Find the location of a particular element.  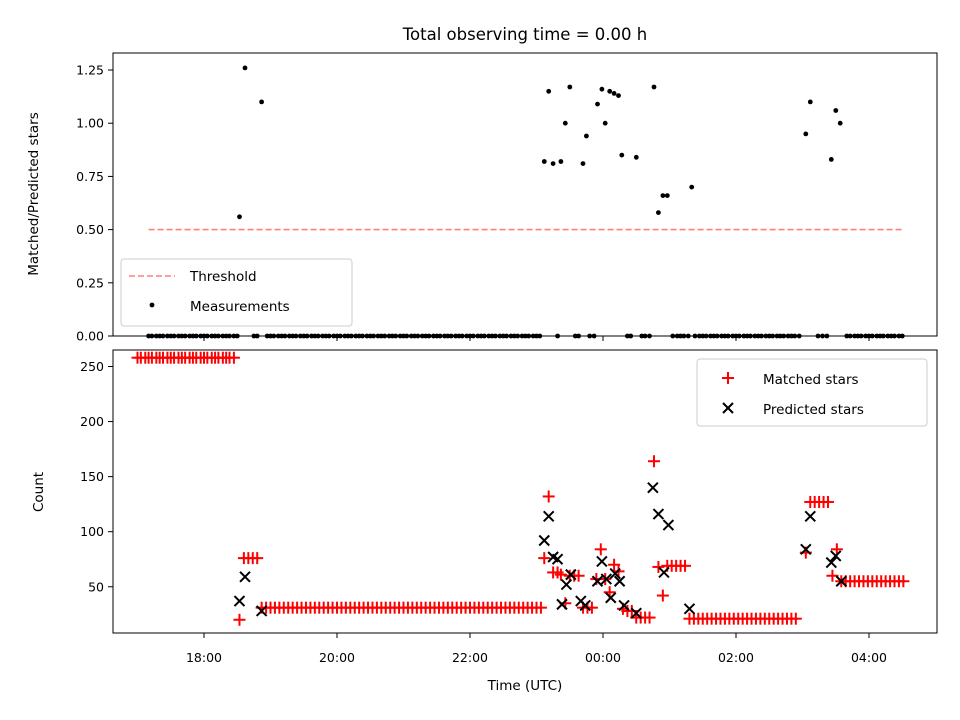

x-tick-label: 00:00 is located at coordinates (603, 657).